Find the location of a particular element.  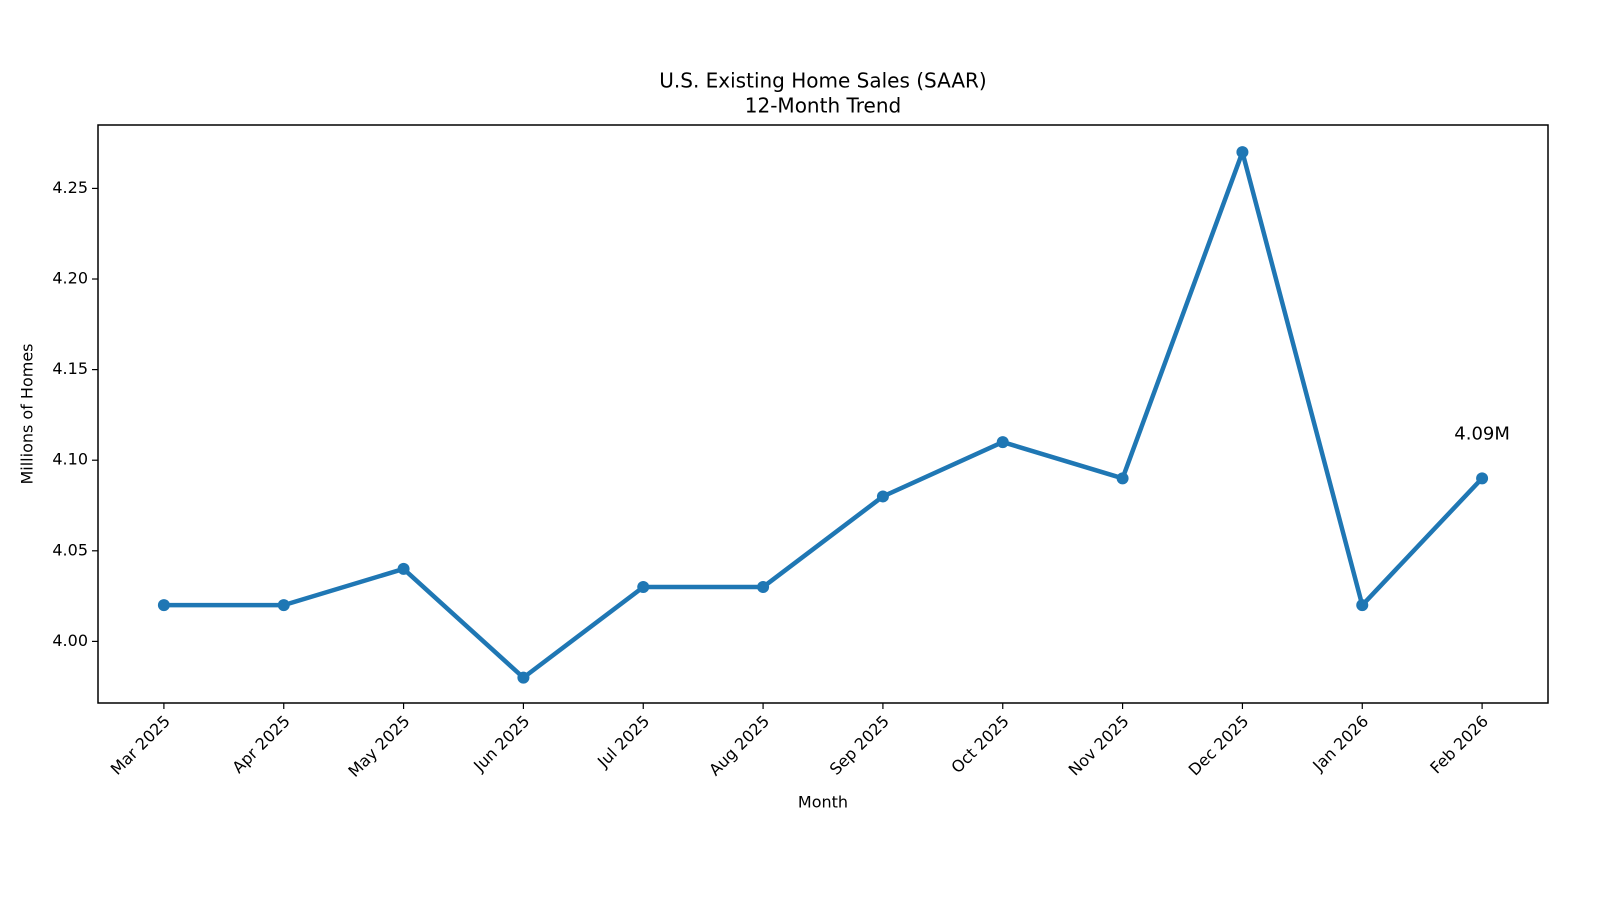

y-tick-label: 4.20 is located at coordinates (70, 278).